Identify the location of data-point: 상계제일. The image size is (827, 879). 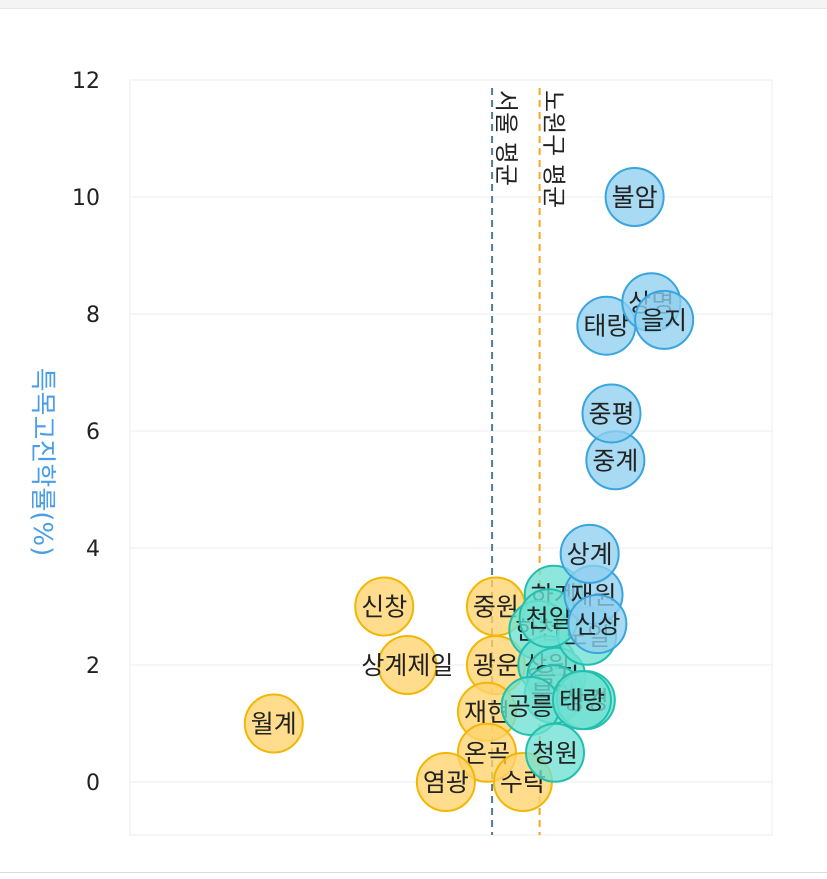
(407, 665).